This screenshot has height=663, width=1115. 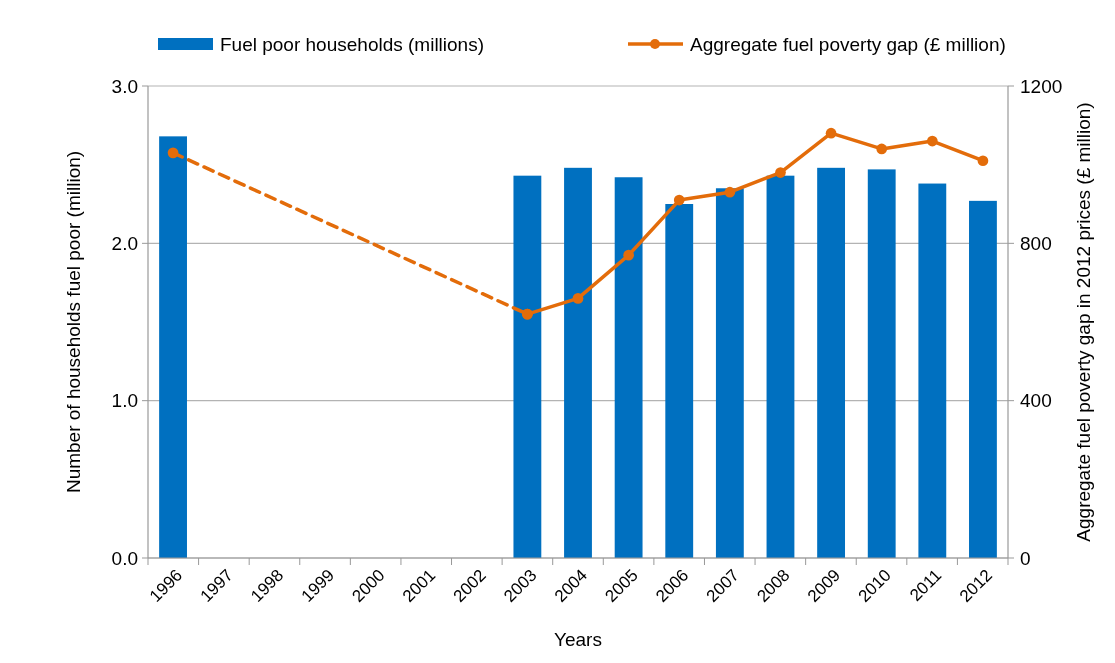 I want to click on y-tick-label: 3.0, so click(x=124, y=86).